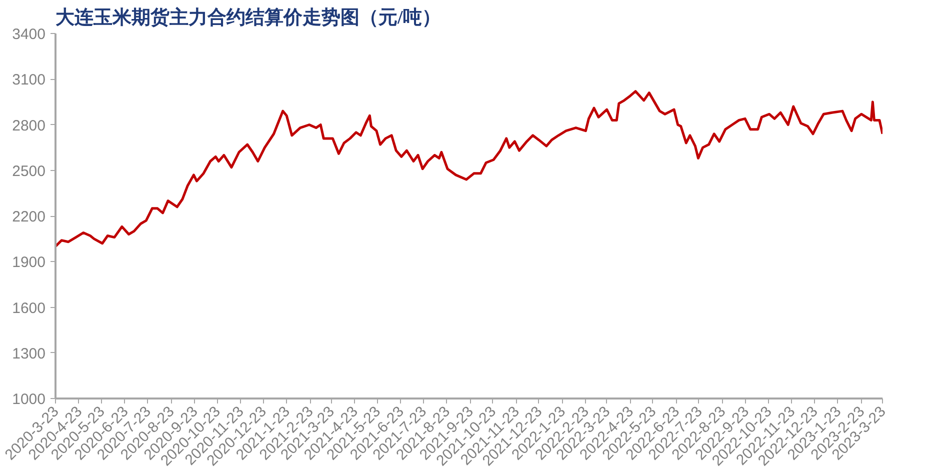  I want to click on chart-title: 大连玉米期货主力合约结算价走势图（元/吨）, so click(248, 17).